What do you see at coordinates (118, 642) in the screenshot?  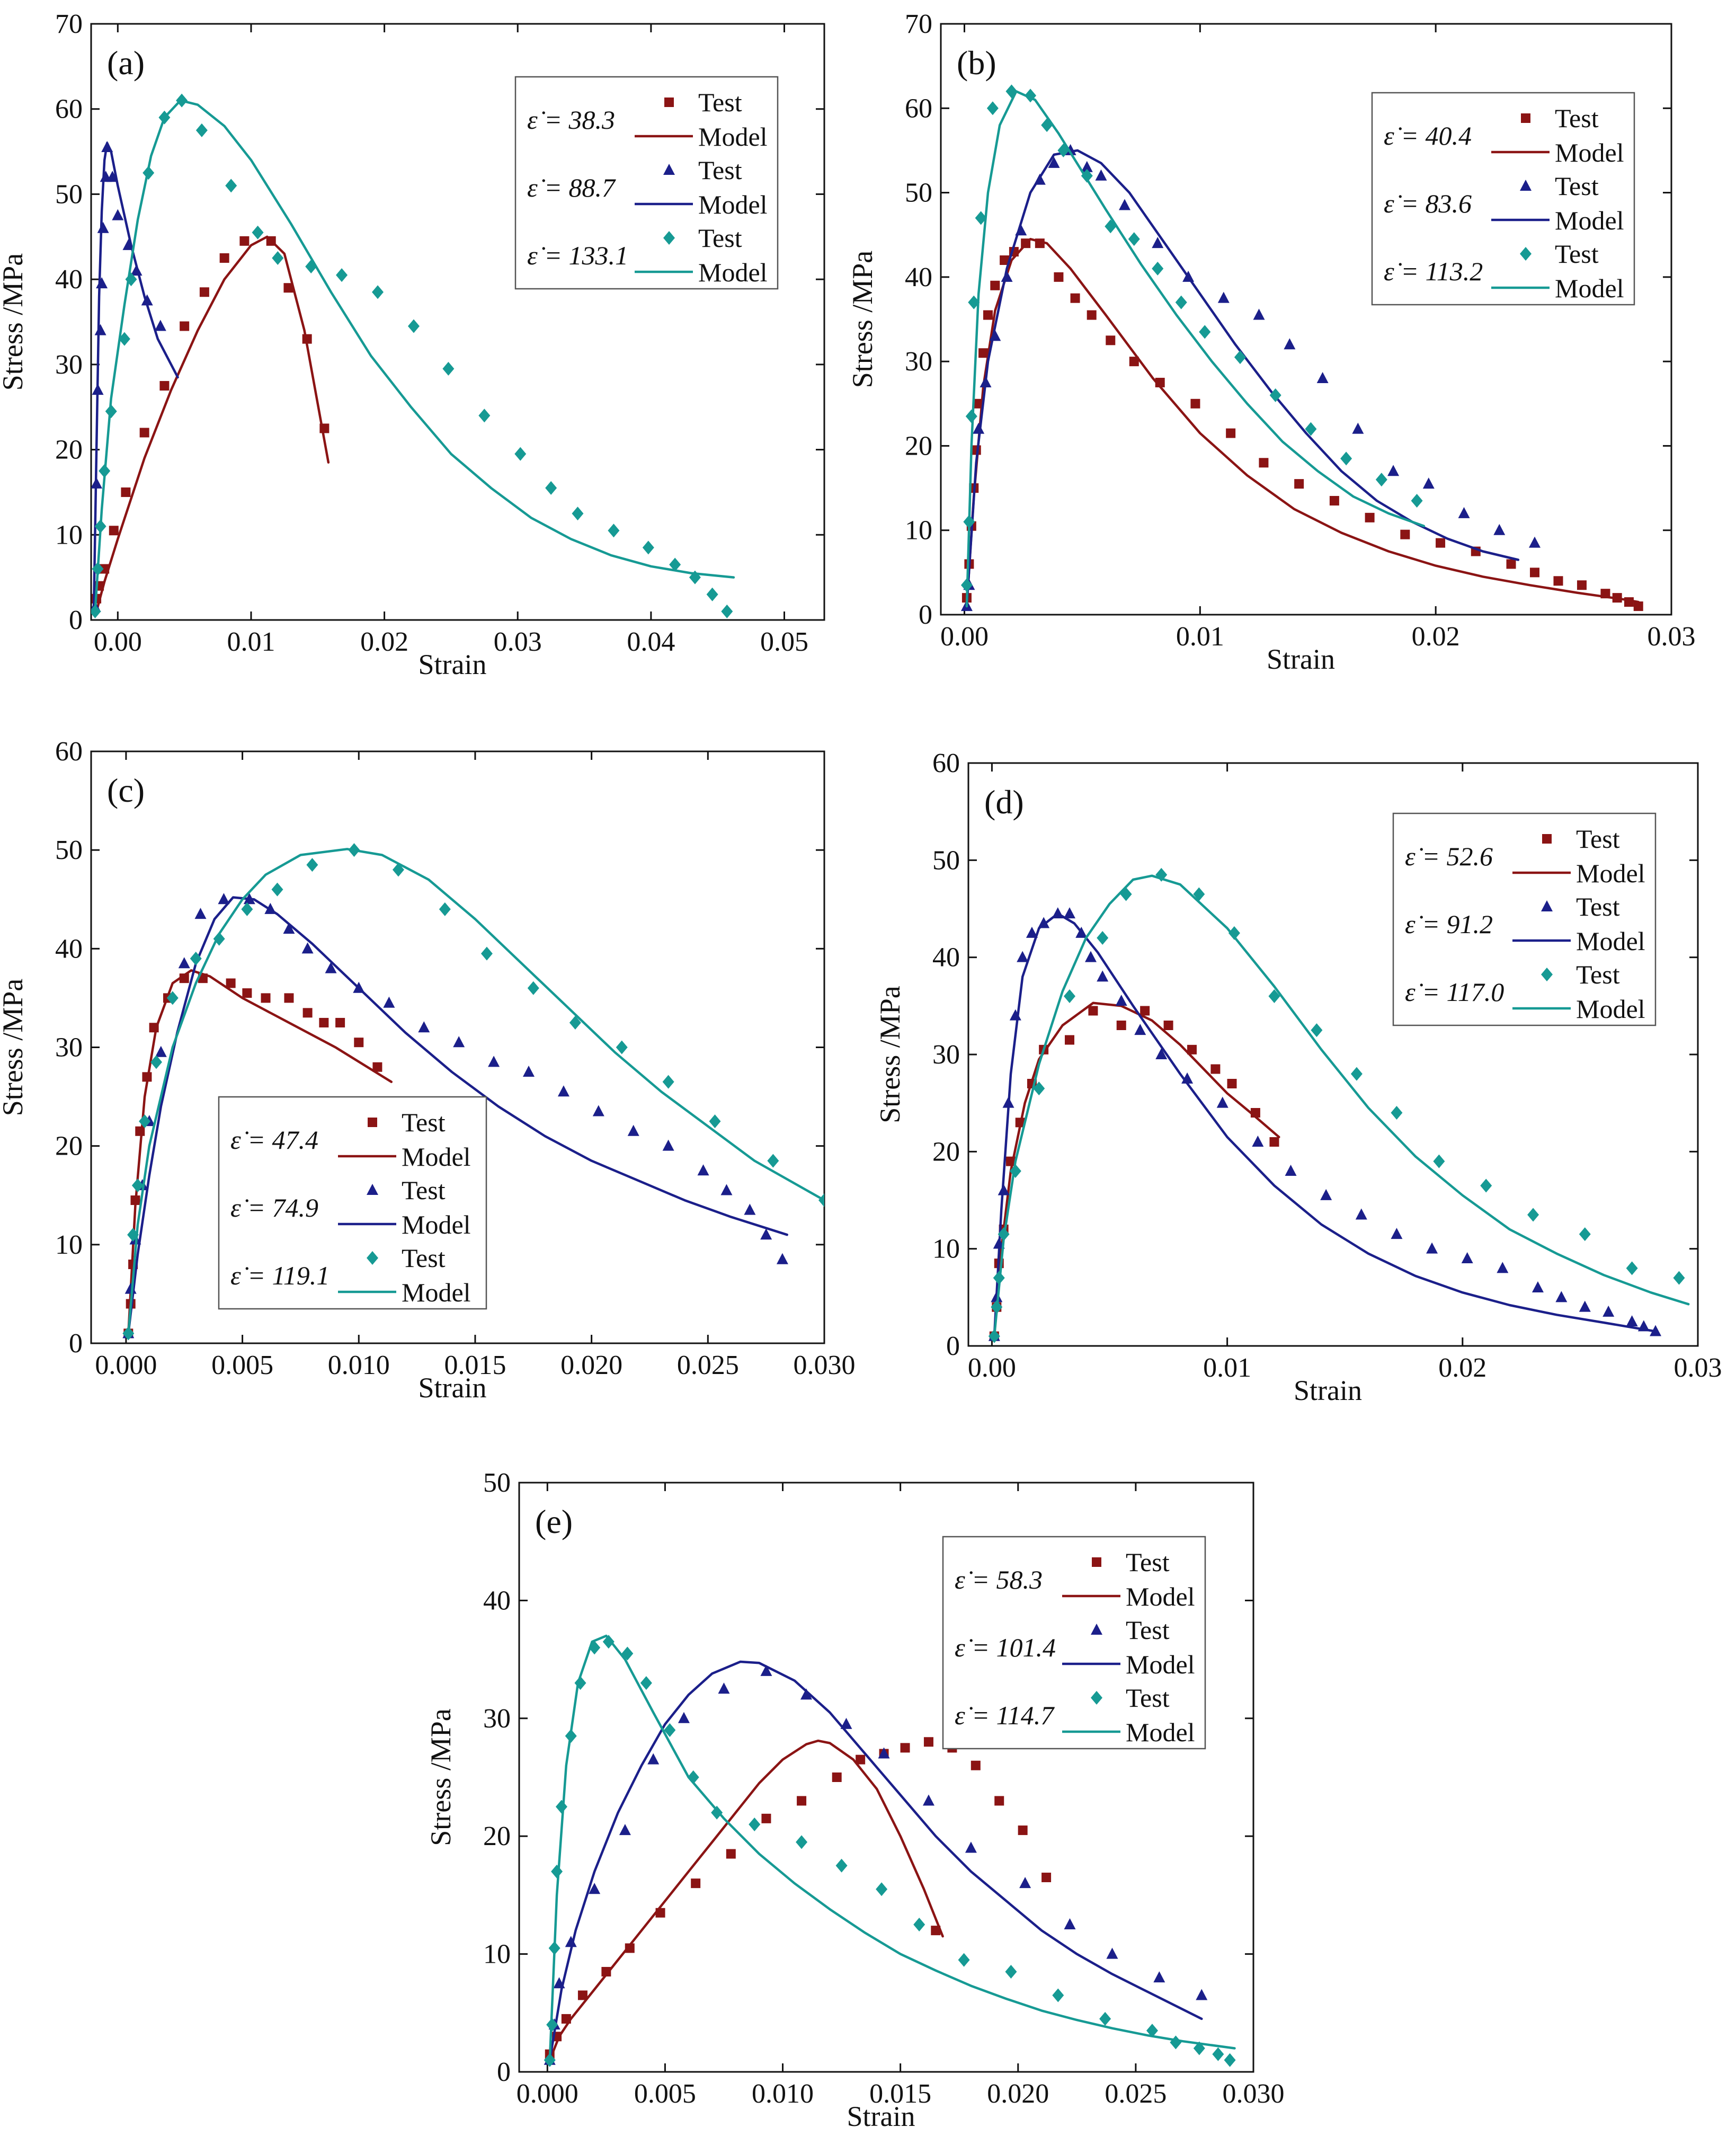 I see `x-tick-label: 0.00` at bounding box center [118, 642].